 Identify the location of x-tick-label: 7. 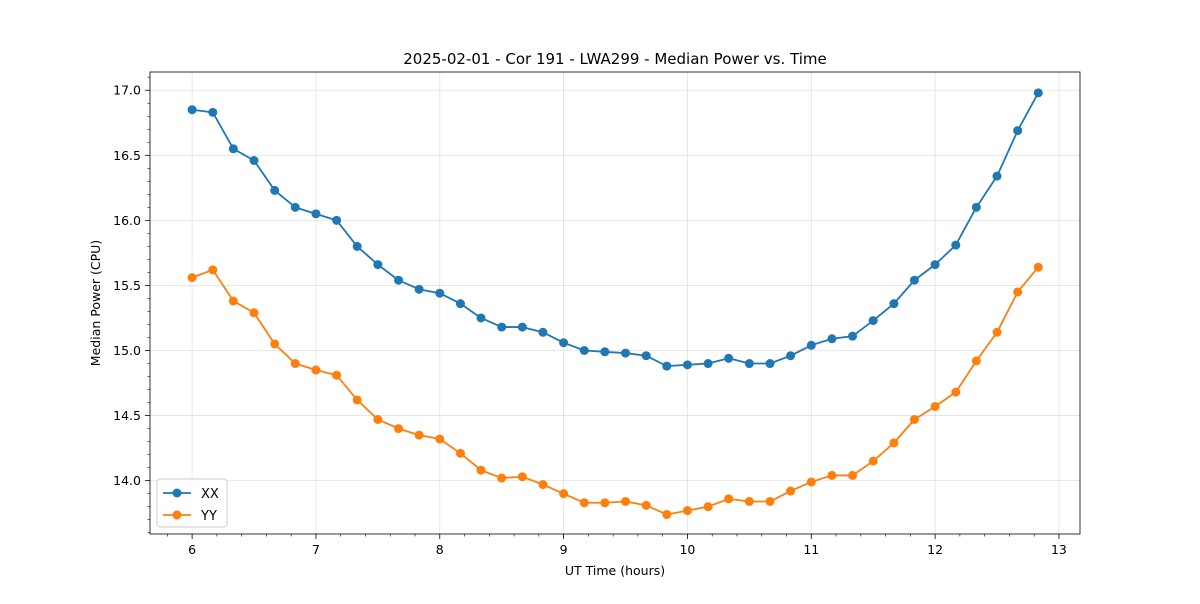
(316, 549).